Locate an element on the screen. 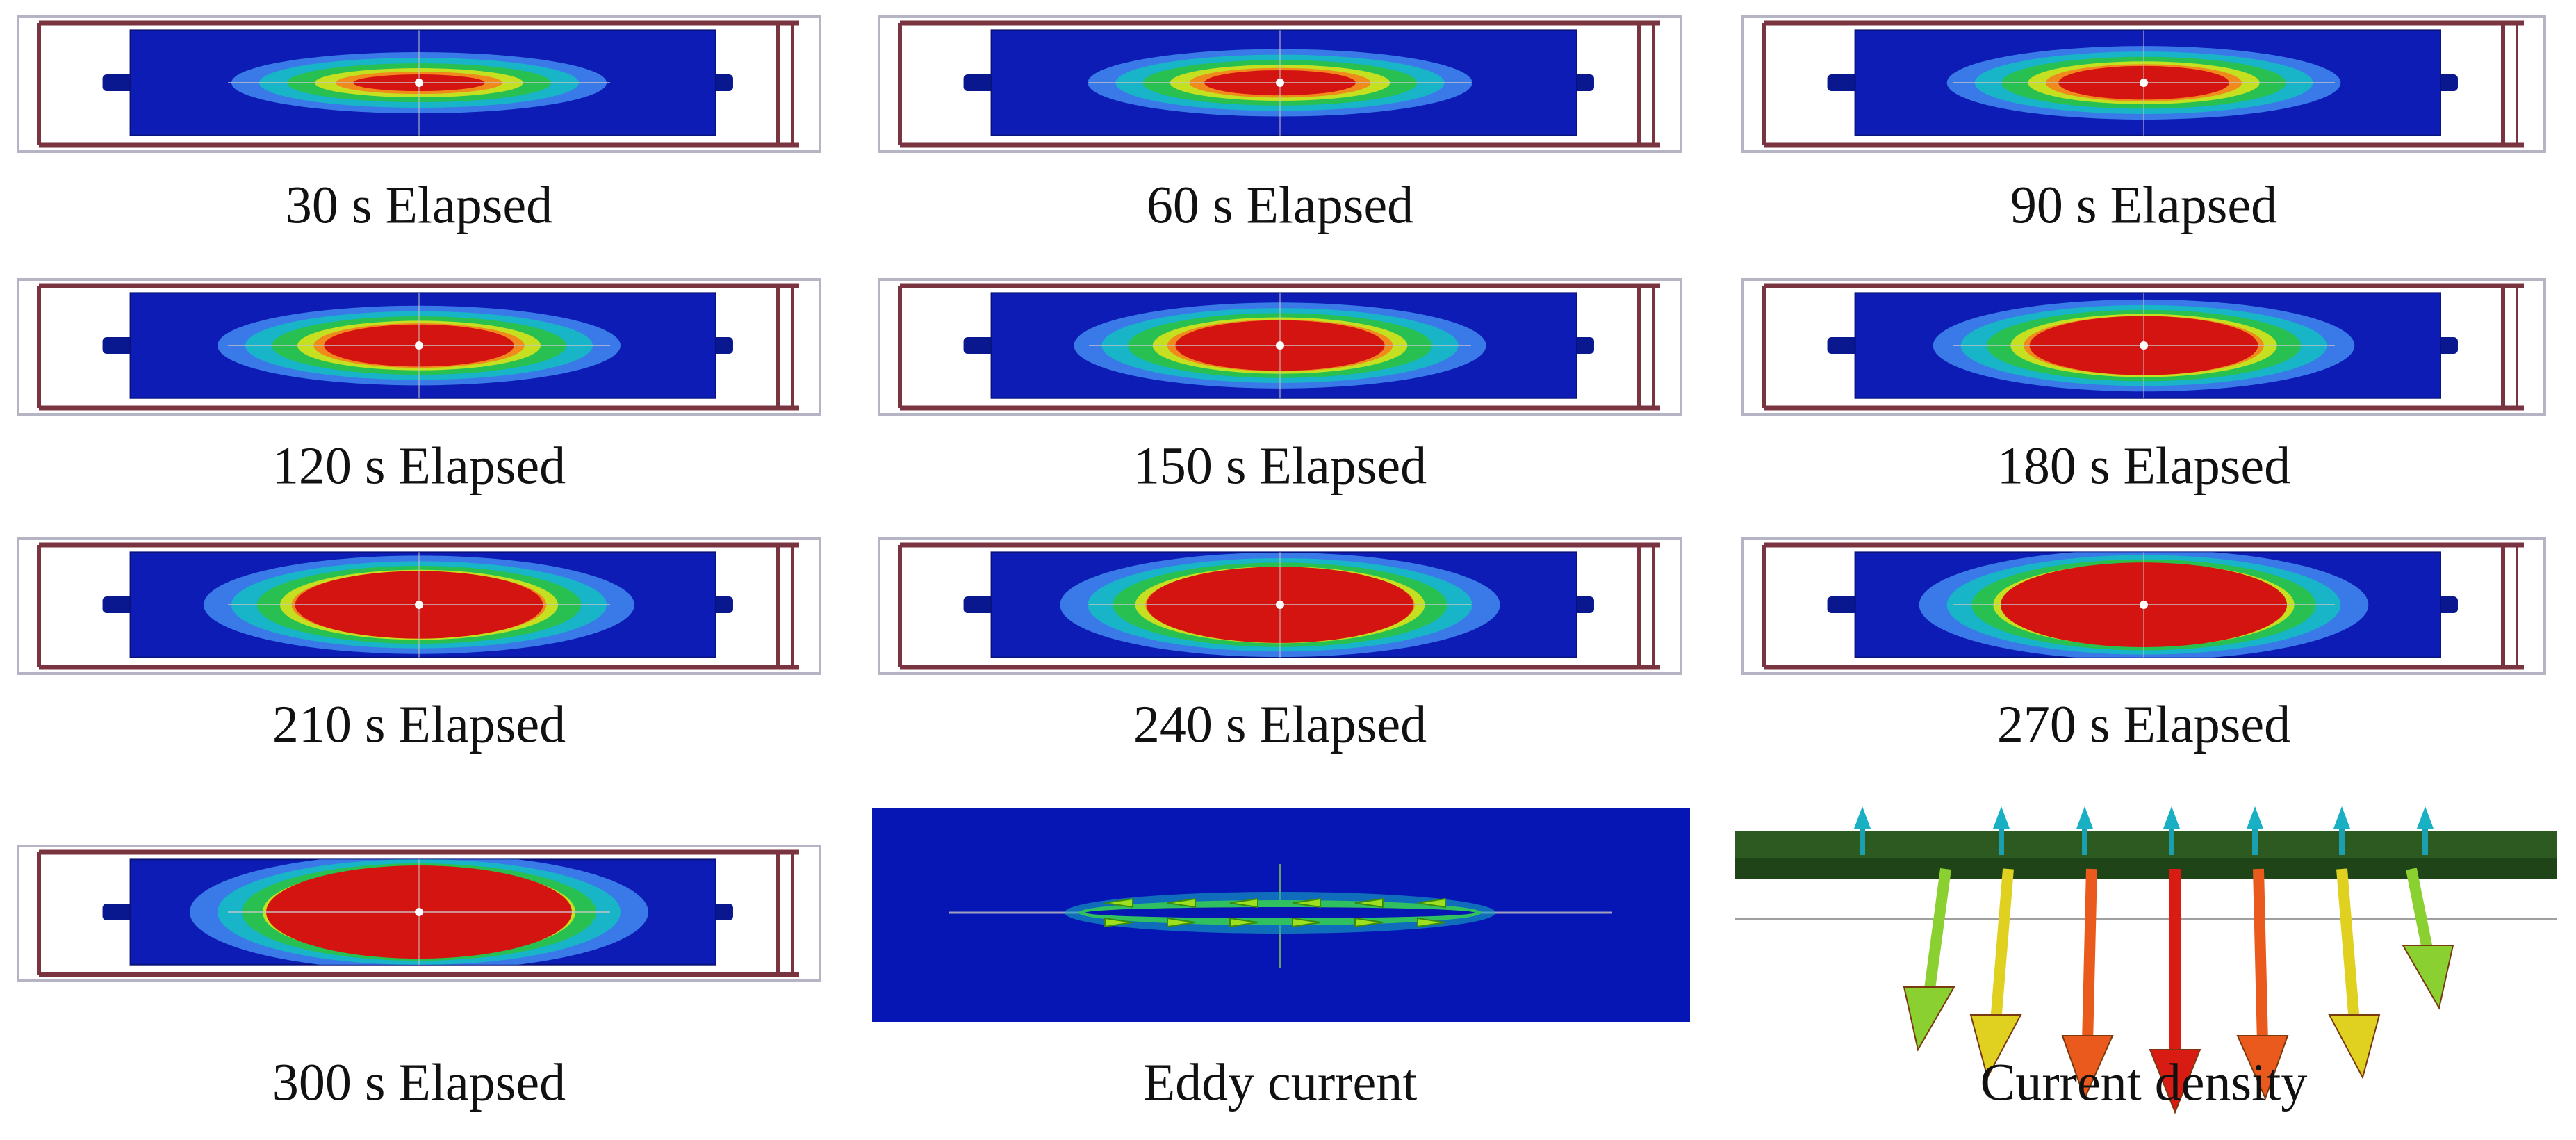 The width and height of the screenshot is (2576, 1140). caption: 180 s Elapsed is located at coordinates (2143, 466).